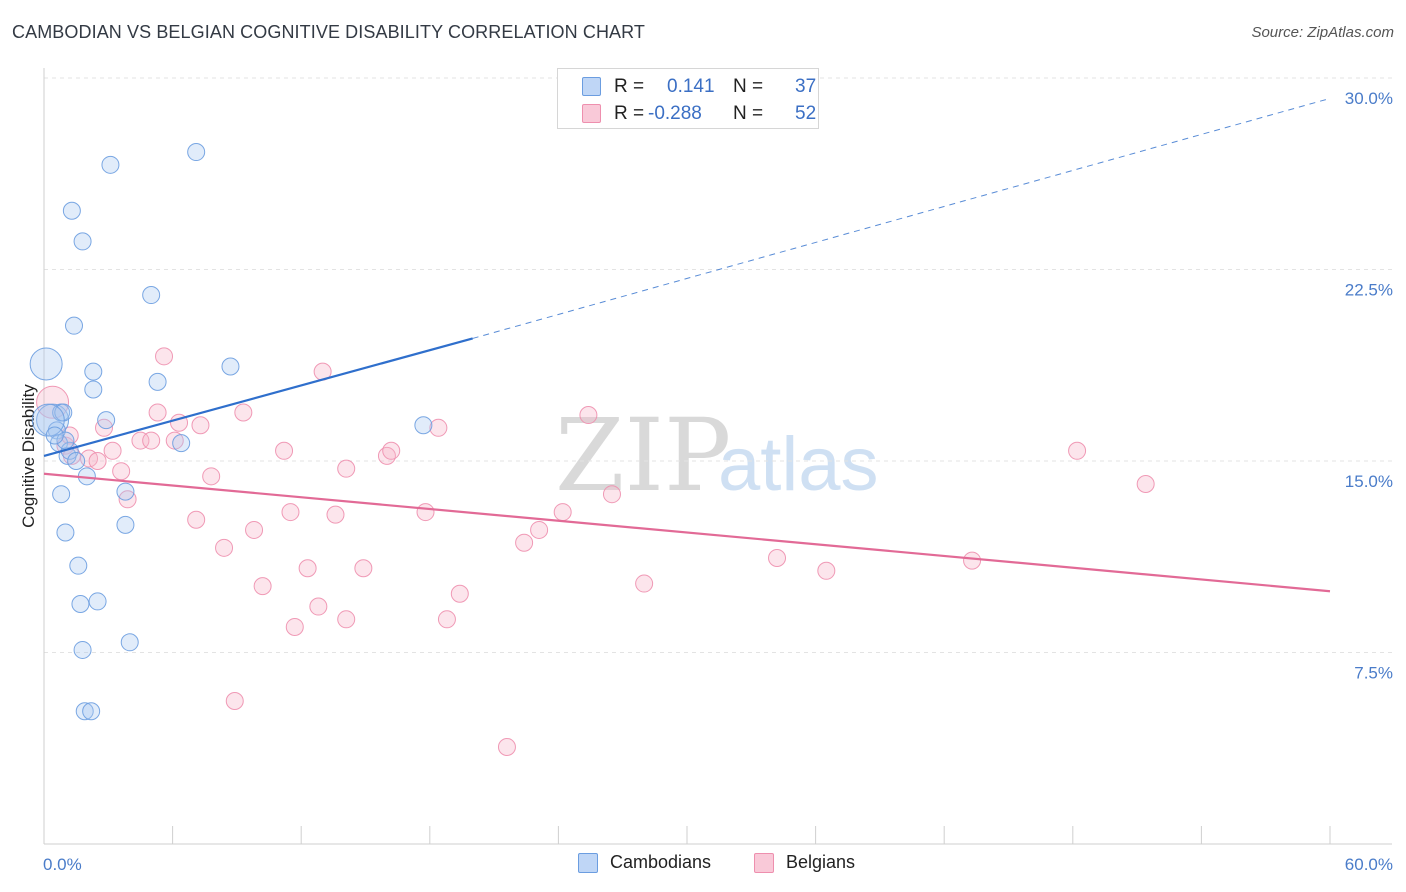  What do you see at coordinates (691, 86) in the screenshot?
I see `cambodians-r-value: 0.141` at bounding box center [691, 86].